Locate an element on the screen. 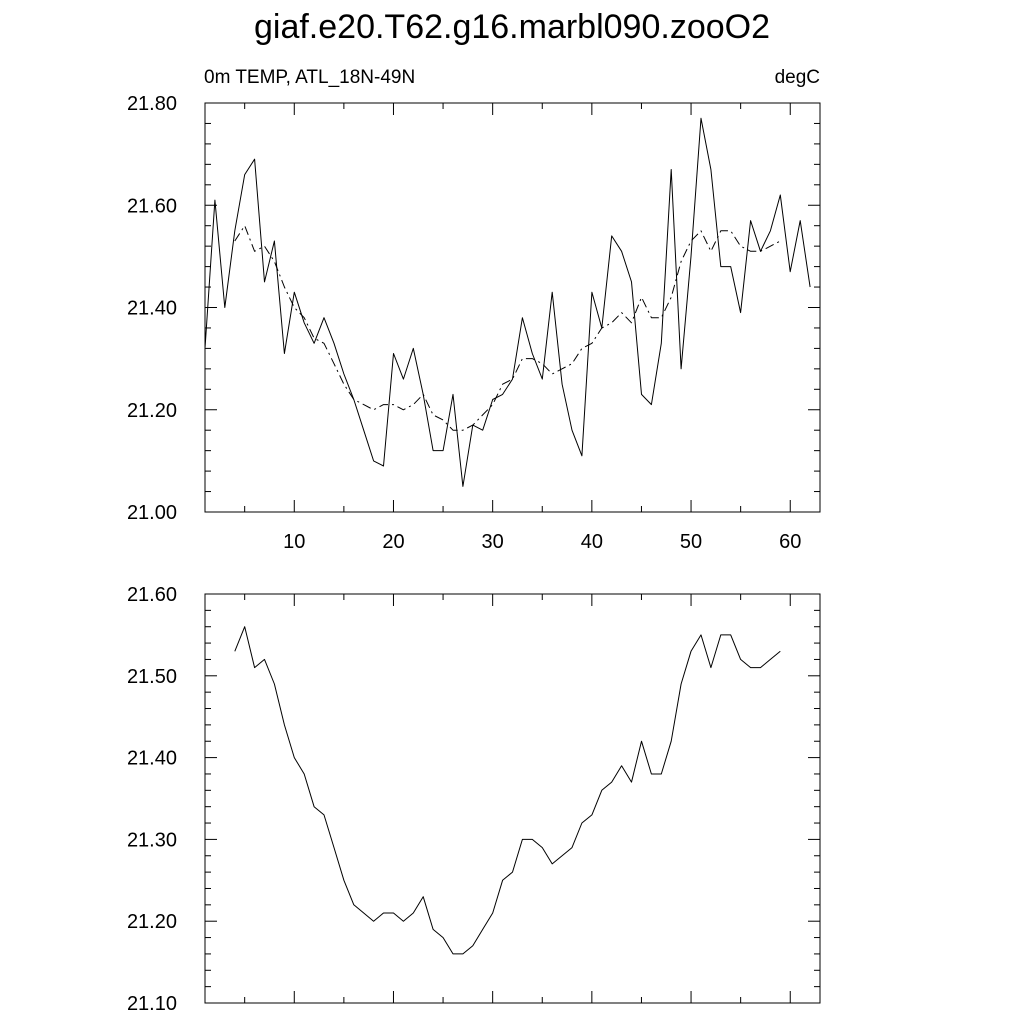  panel1-ytick-label: 21.40 is located at coordinates (152, 309).